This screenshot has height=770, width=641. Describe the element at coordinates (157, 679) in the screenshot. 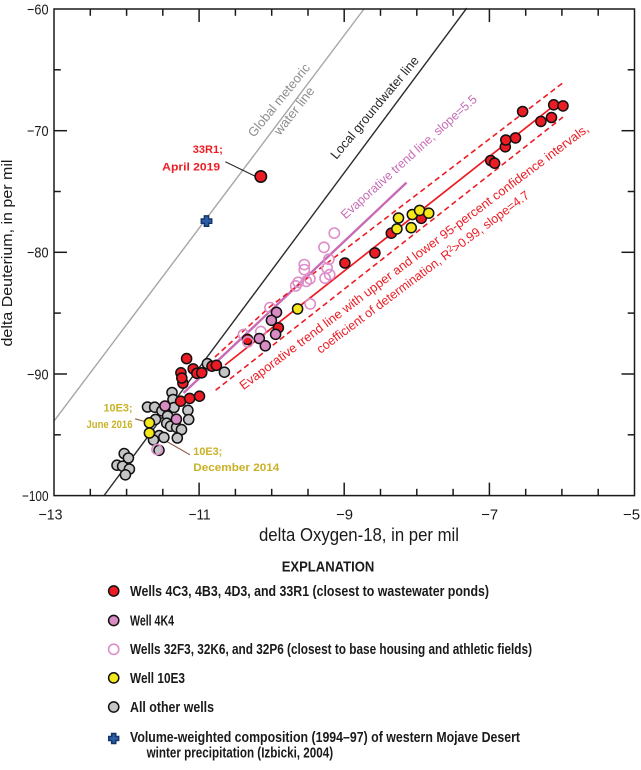

I see `svg-text: Well 10E3` at that location.